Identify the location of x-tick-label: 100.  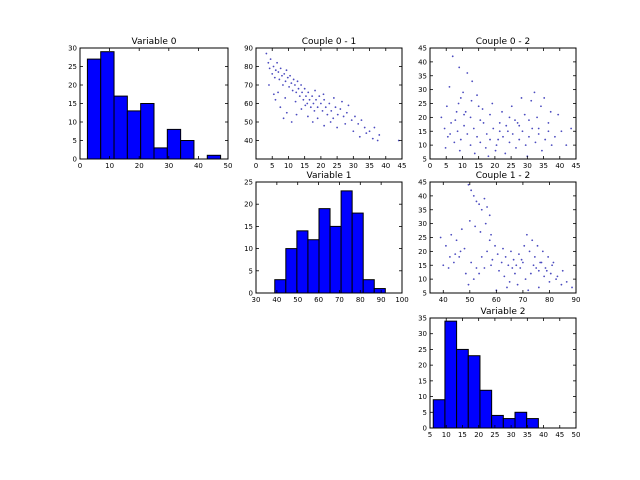
(401, 300).